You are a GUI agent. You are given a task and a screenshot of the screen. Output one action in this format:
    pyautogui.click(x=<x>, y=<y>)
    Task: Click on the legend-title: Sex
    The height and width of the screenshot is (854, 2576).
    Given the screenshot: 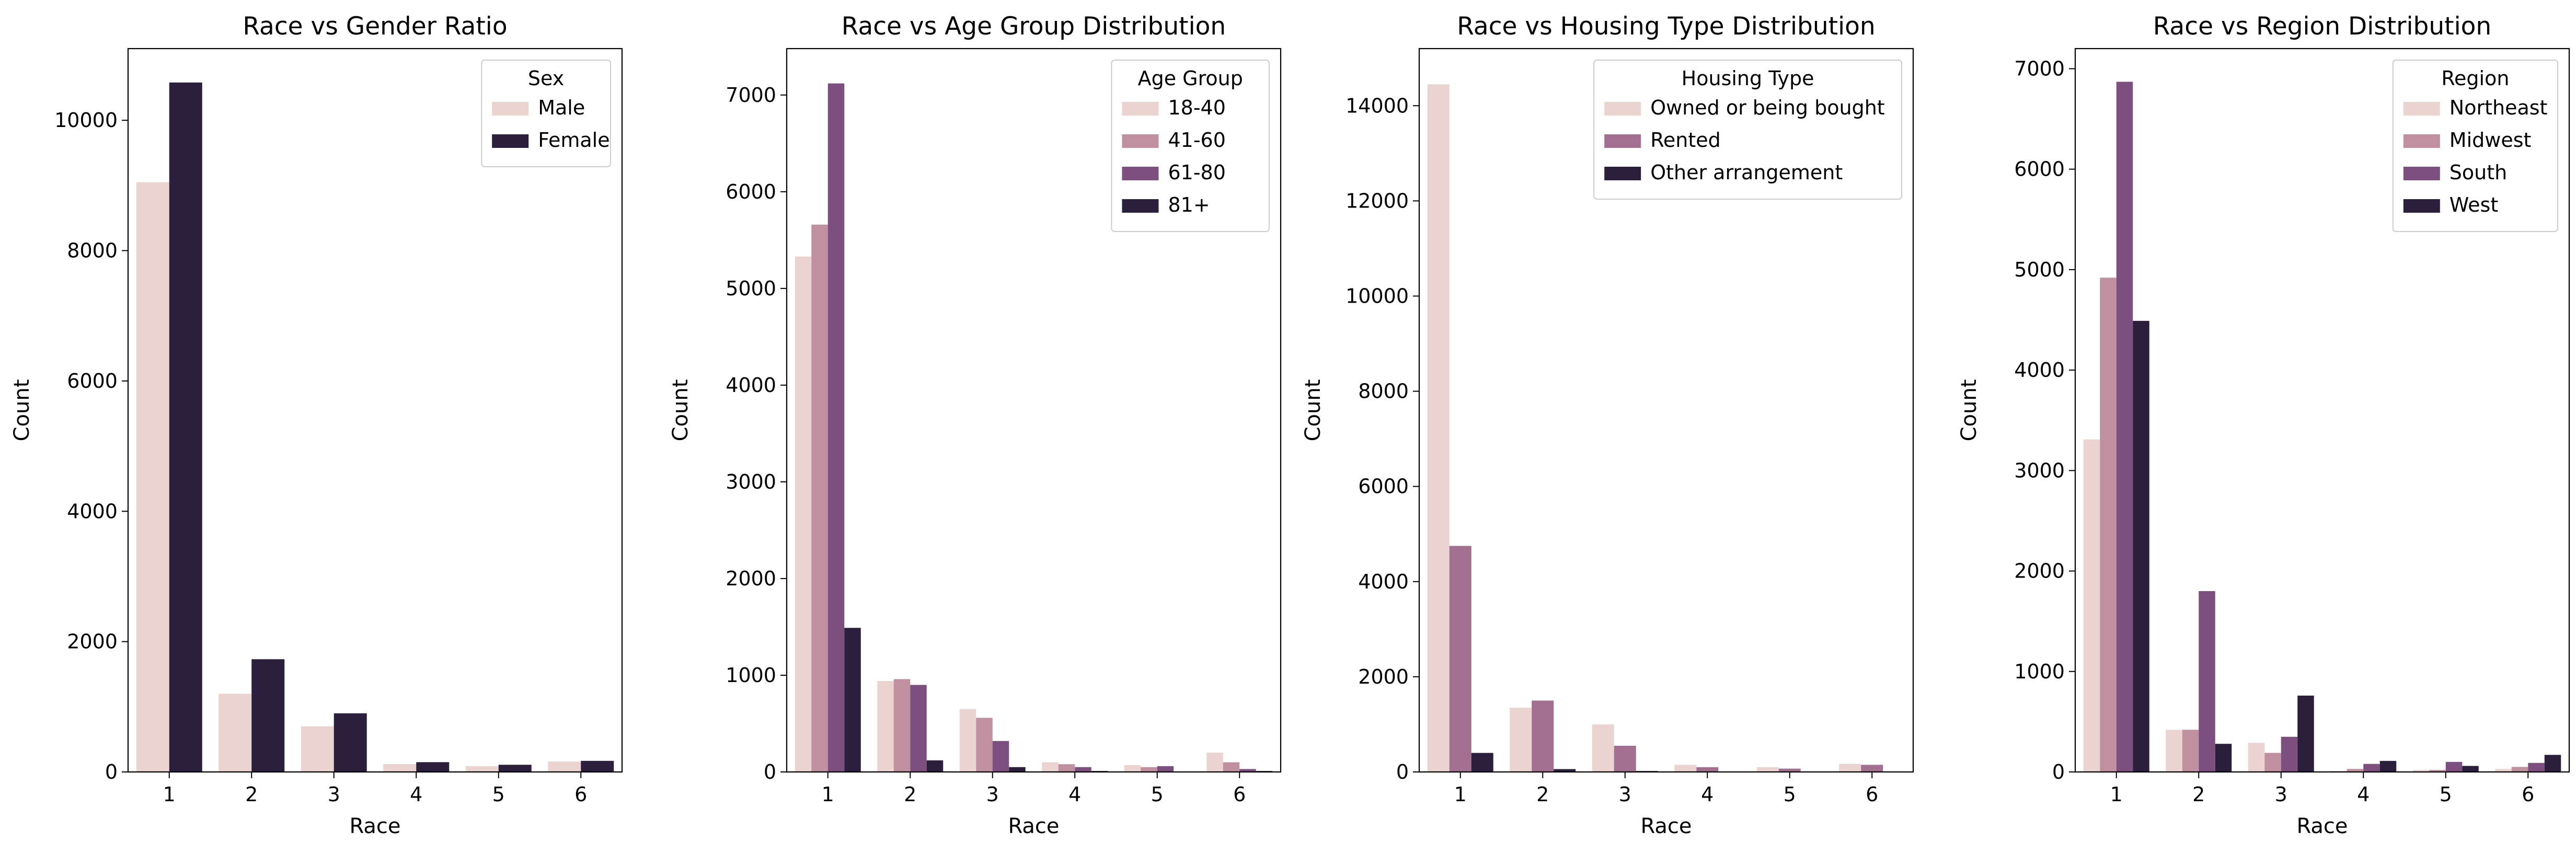 What is the action you would take?
    pyautogui.click(x=546, y=78)
    